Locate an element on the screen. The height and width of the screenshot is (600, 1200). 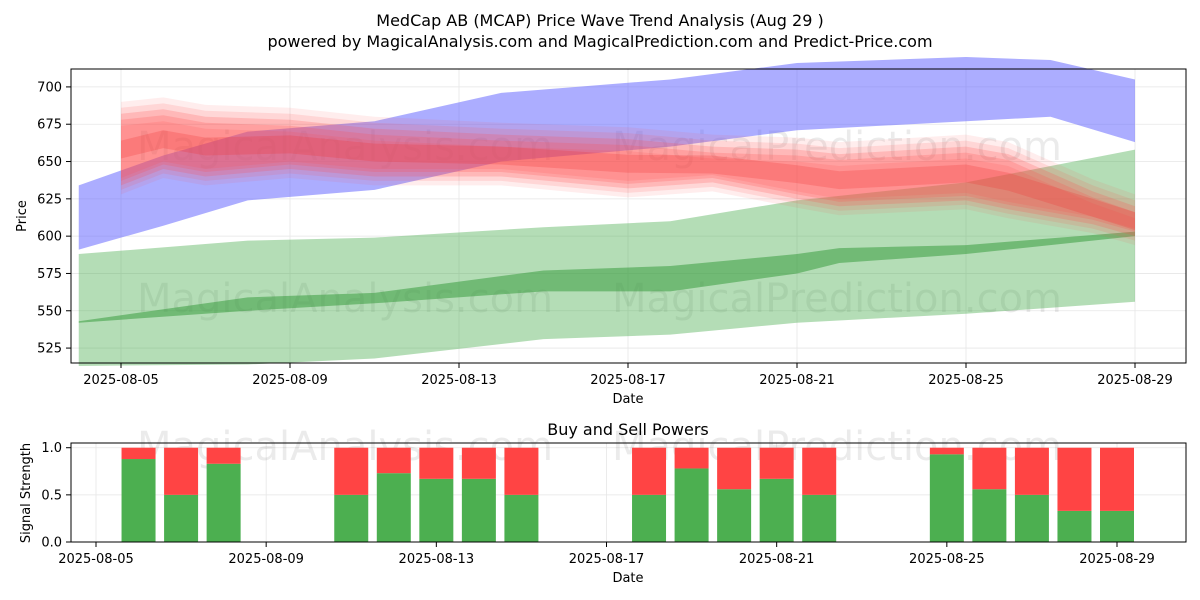
price-y-tick-label: 625 is located at coordinates (49, 199).